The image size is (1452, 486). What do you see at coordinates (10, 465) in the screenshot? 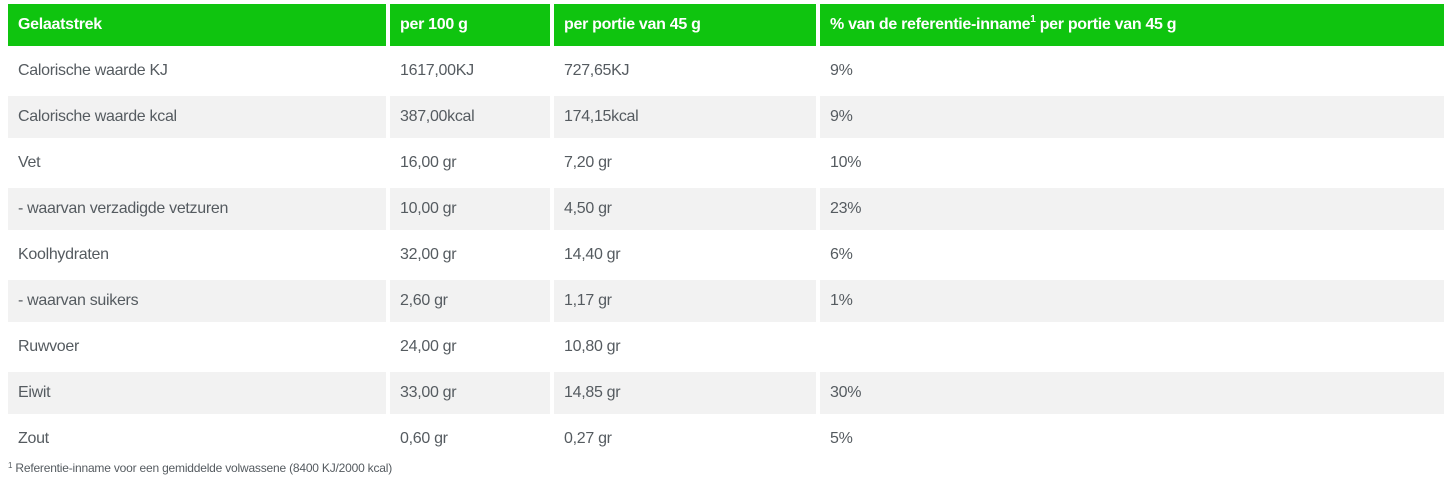
I see `footnote-marker: 1` at bounding box center [10, 465].